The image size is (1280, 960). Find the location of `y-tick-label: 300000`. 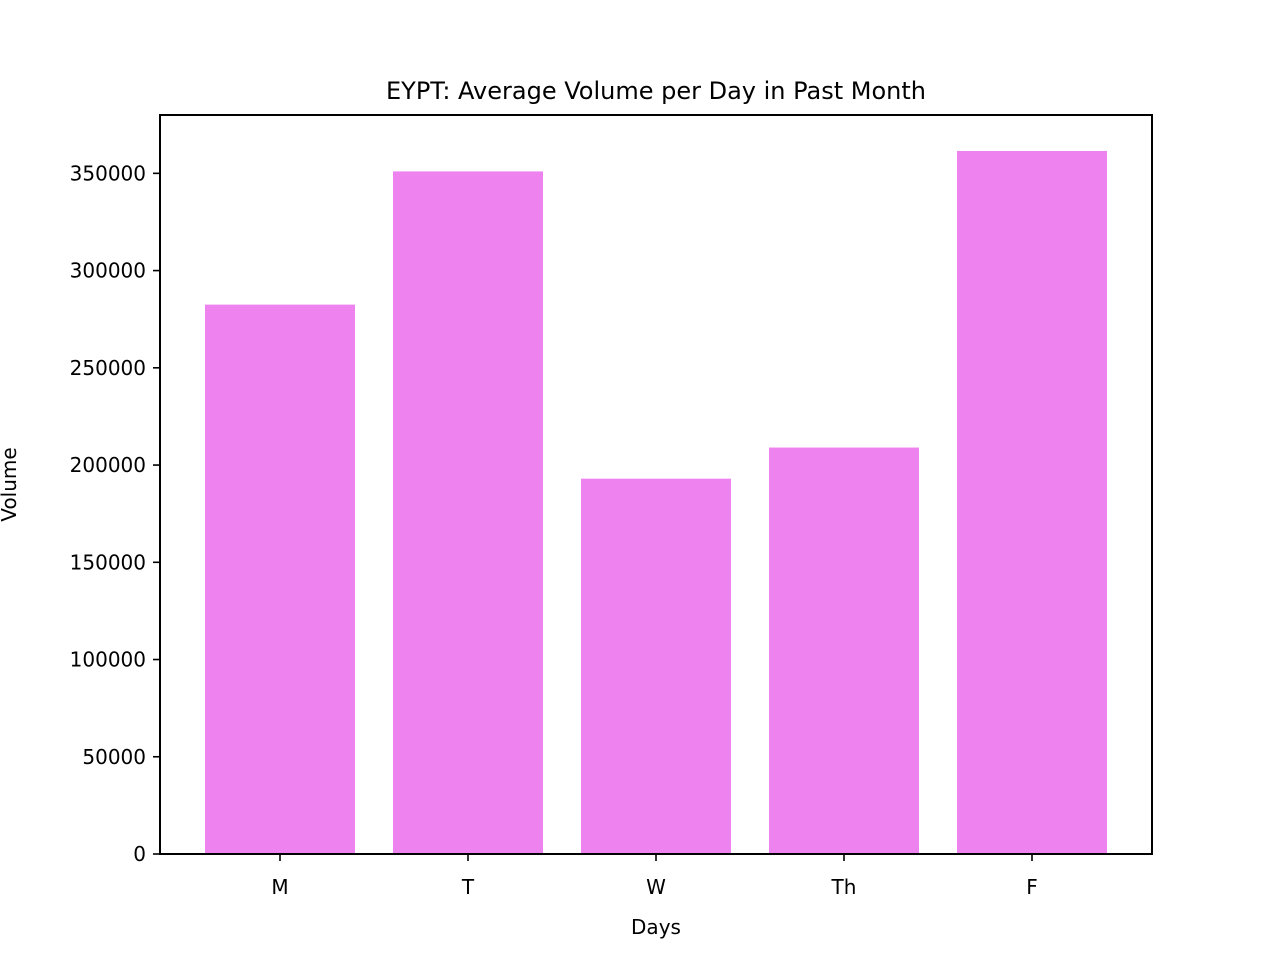

y-tick-label: 300000 is located at coordinates (108, 271).